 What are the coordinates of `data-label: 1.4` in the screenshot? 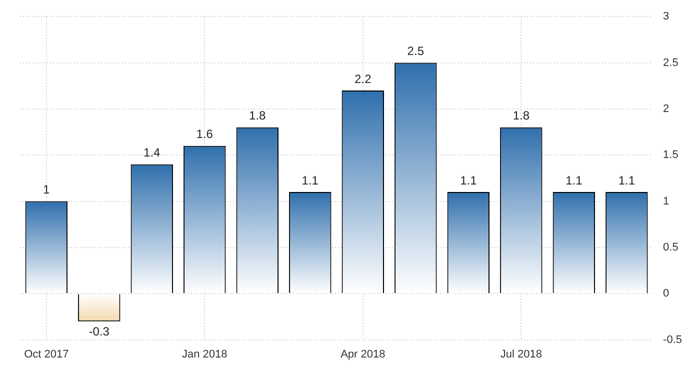 It's located at (152, 153).